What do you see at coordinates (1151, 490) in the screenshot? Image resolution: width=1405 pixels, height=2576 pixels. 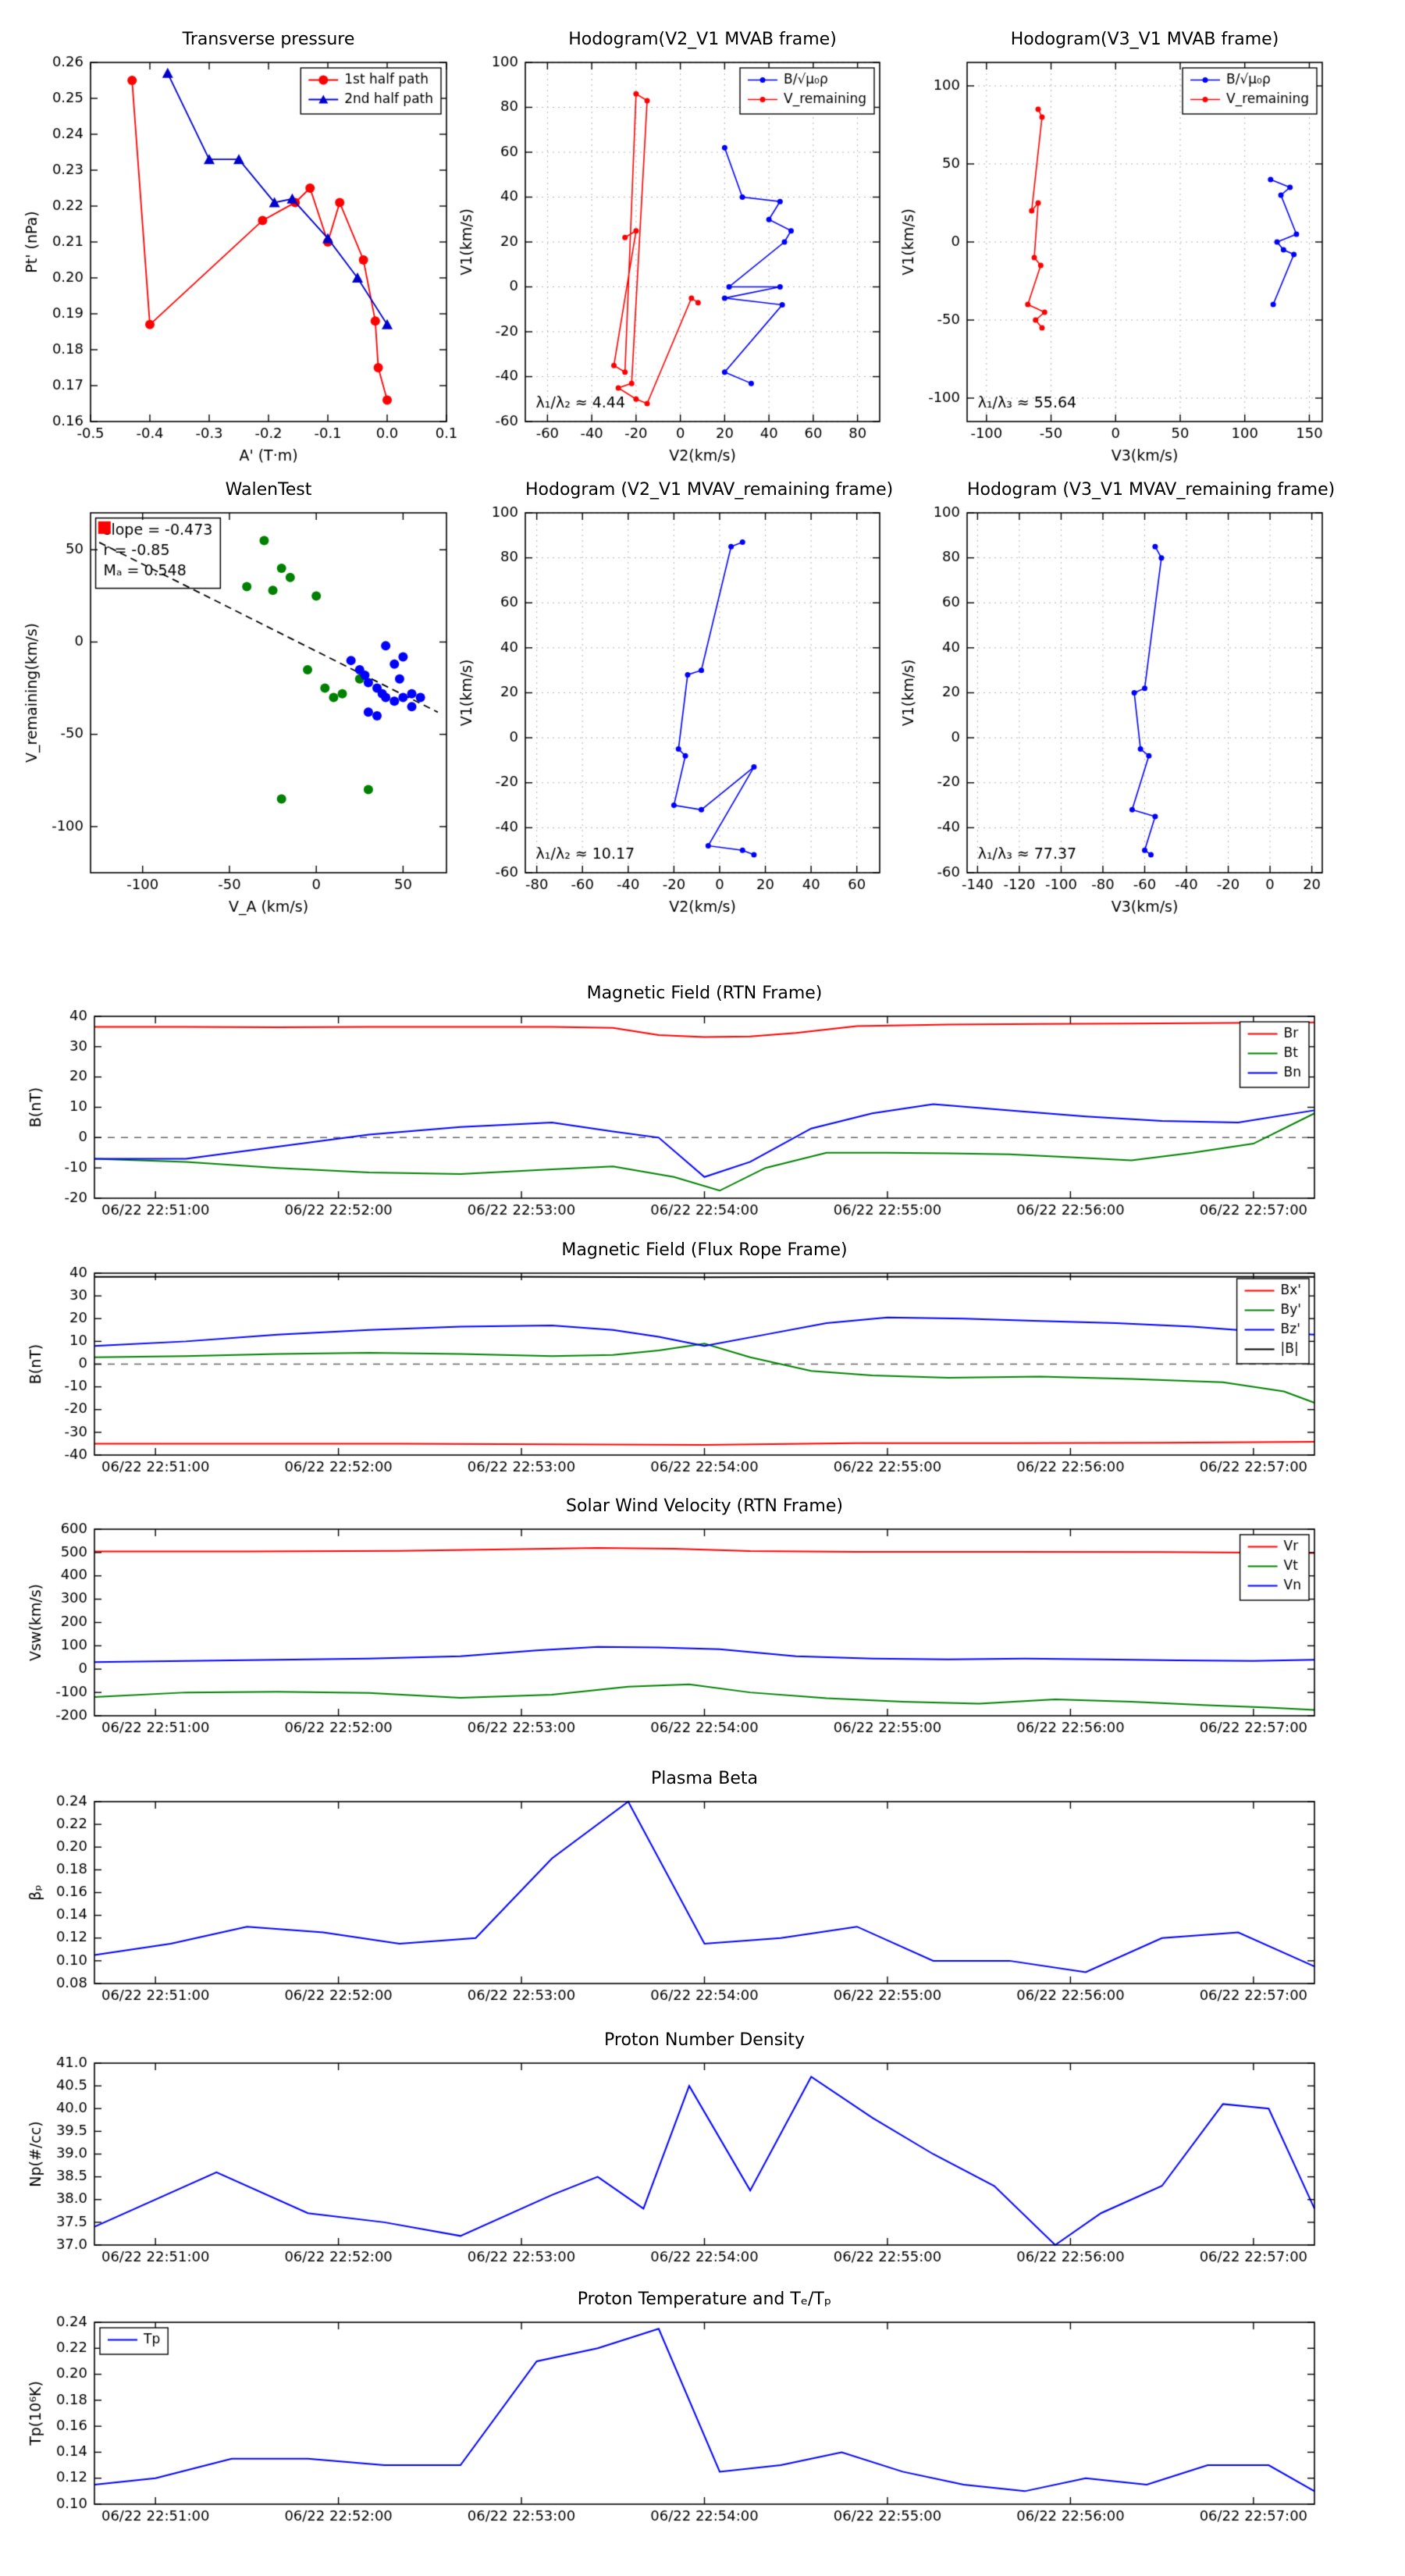 I see `title-hodogram-v3v1-mvav: Hodogram (V3_V1 MVAV_remaining frame)` at bounding box center [1151, 490].